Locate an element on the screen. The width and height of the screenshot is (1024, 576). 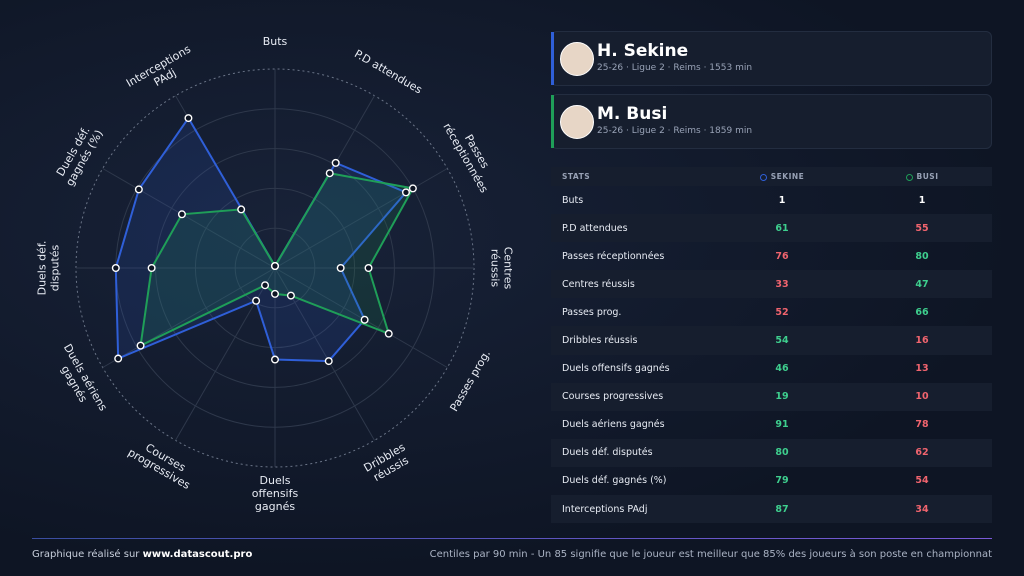
stat-value: 52 is located at coordinates (782, 312).